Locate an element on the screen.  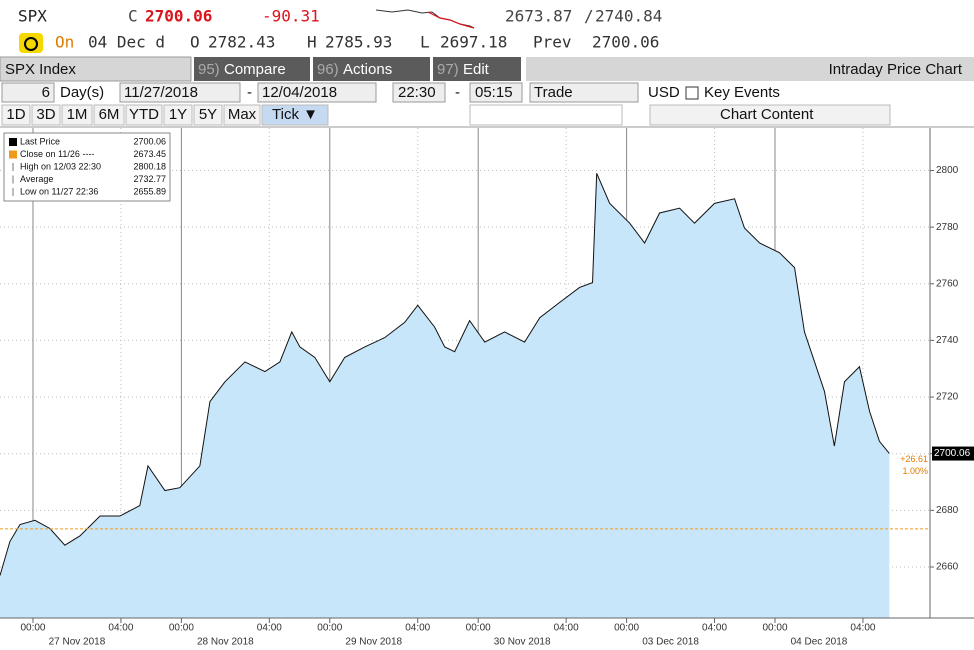
y-tick-label: 2800 is located at coordinates (947, 170).